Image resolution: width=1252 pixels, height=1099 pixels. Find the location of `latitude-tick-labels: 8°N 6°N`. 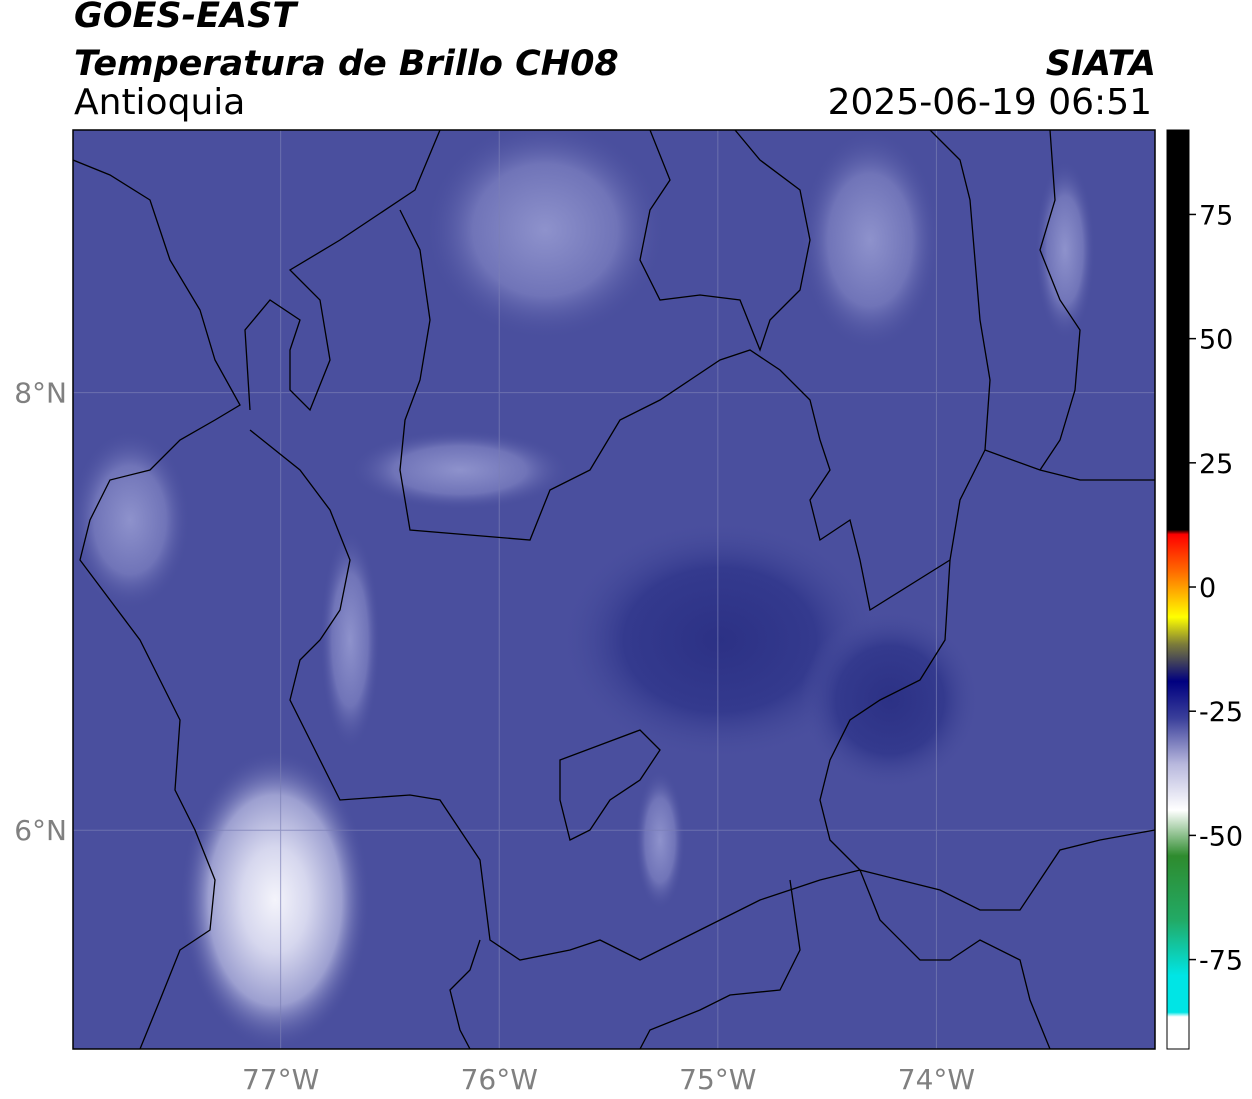

latitude-tick-labels: 8°N 6°N is located at coordinates (40, 612).